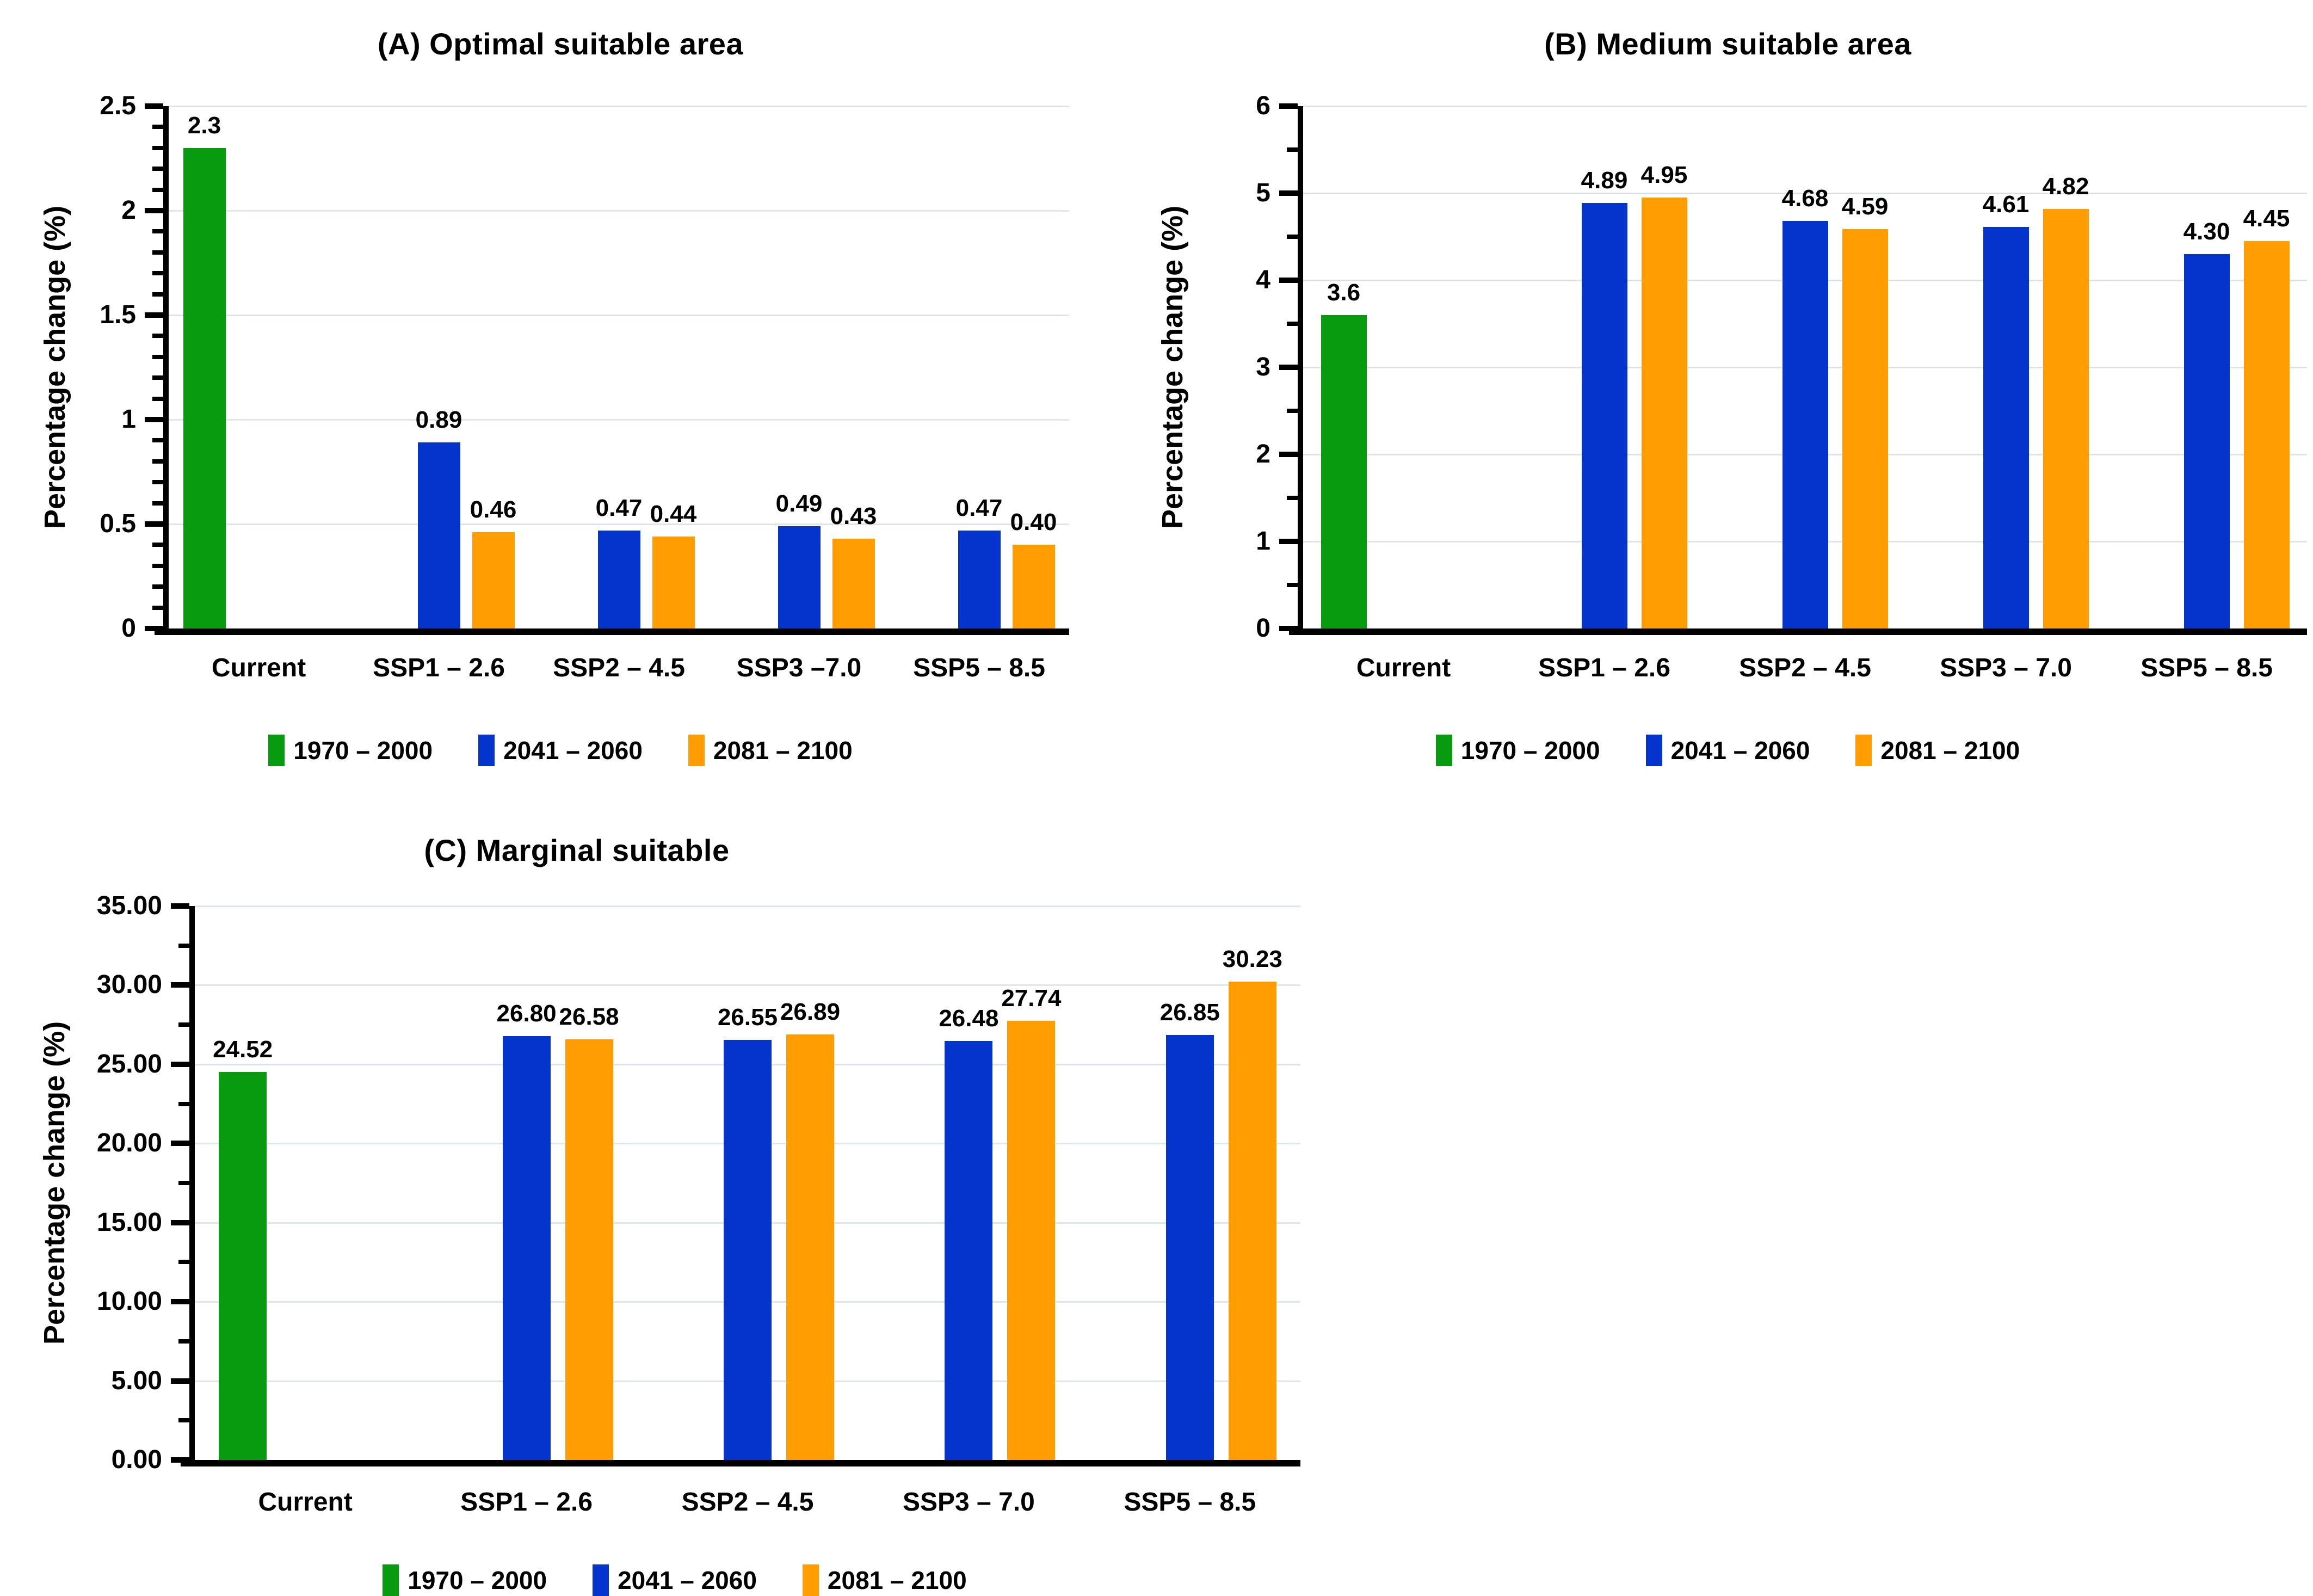  What do you see at coordinates (573, 750) in the screenshot?
I see `legend-label: 2041 – 2060` at bounding box center [573, 750].